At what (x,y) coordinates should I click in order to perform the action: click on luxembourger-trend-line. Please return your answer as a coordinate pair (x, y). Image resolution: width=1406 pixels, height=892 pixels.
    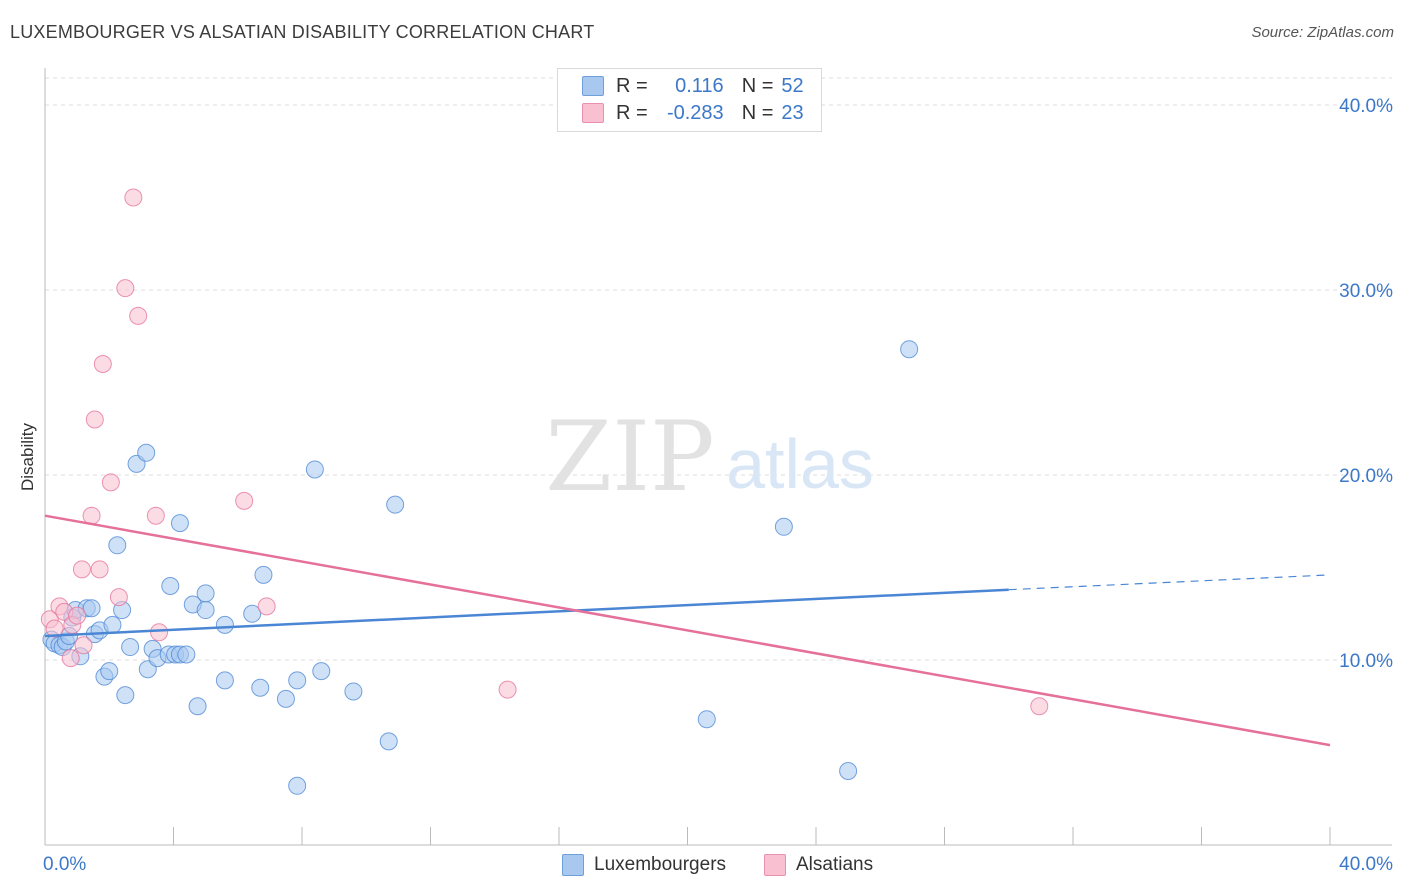
    Looking at the image, I should click on (526, 613).